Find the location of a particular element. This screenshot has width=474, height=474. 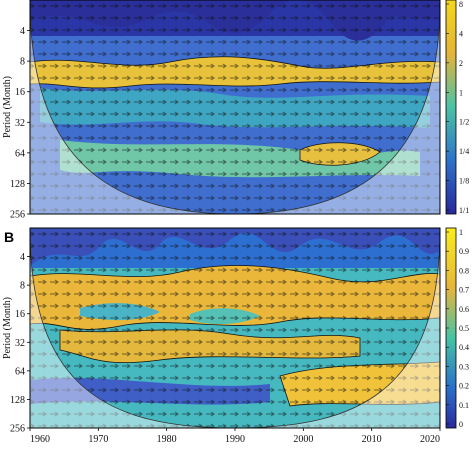

colorbar-tick-label: 2 is located at coordinates (461, 63).